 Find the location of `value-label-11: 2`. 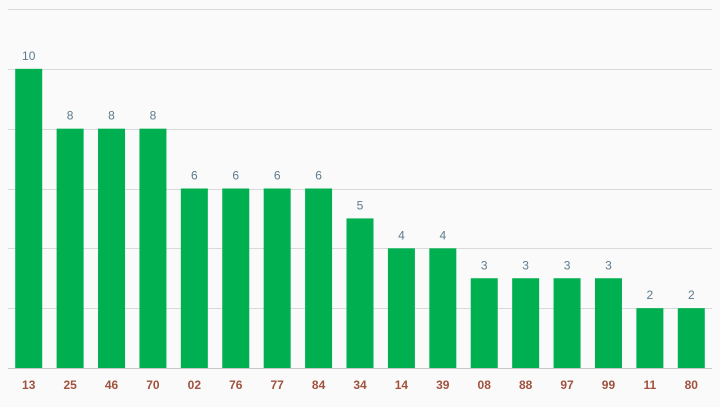

value-label-11: 2 is located at coordinates (650, 295).